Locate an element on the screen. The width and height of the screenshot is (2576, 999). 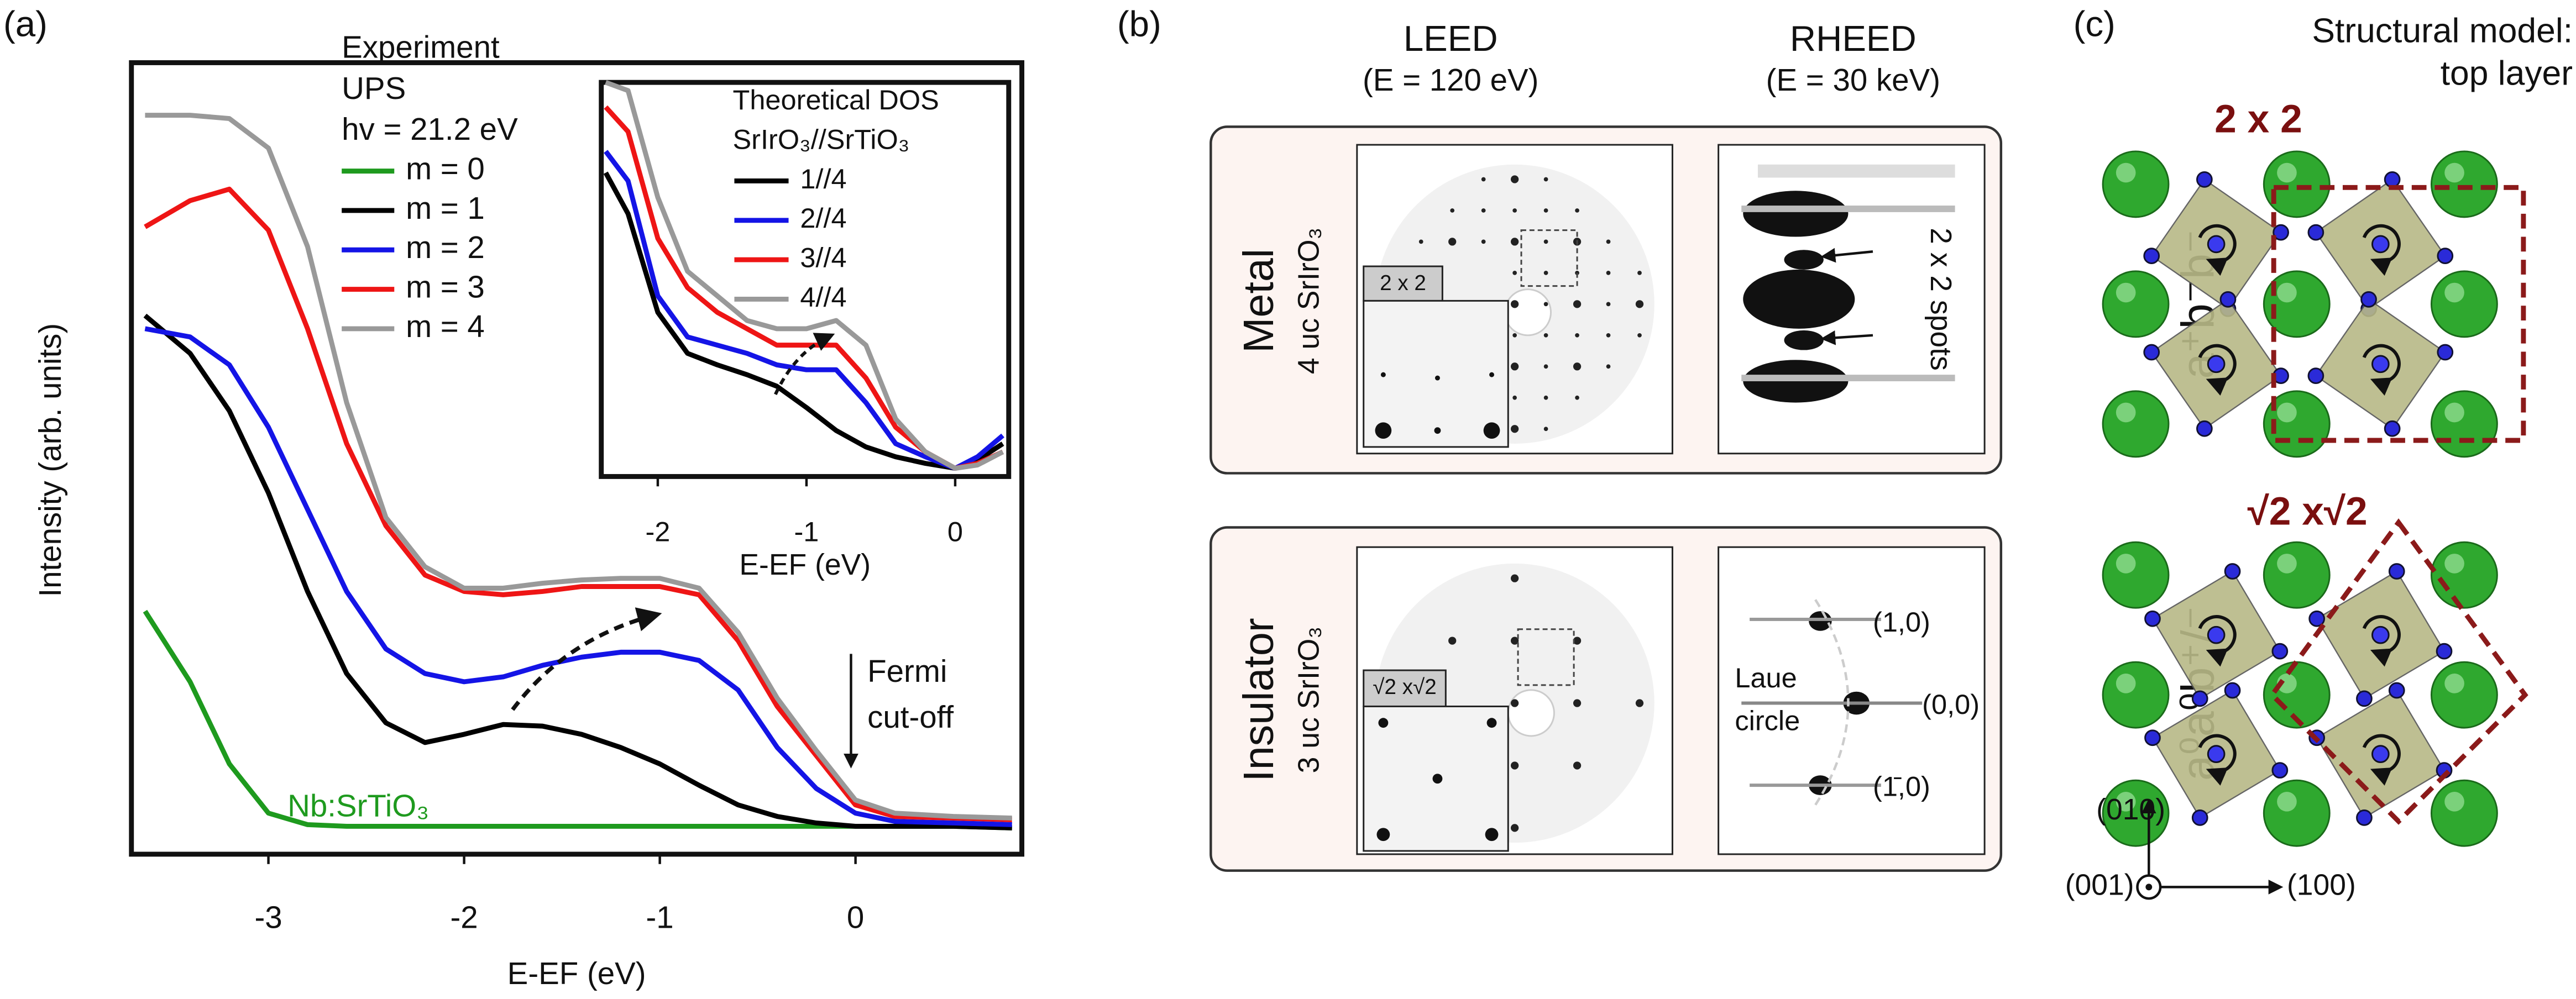
unit-cell is located at coordinates (2398, 671).